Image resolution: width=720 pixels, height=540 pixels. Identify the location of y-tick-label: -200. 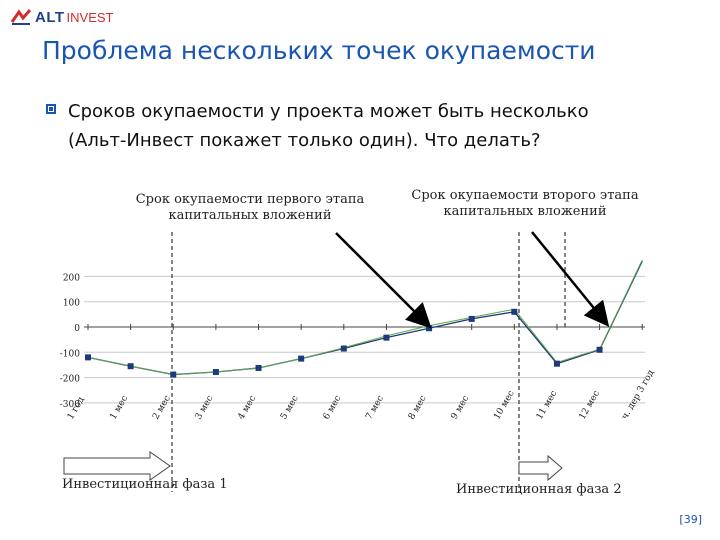
(70, 380).